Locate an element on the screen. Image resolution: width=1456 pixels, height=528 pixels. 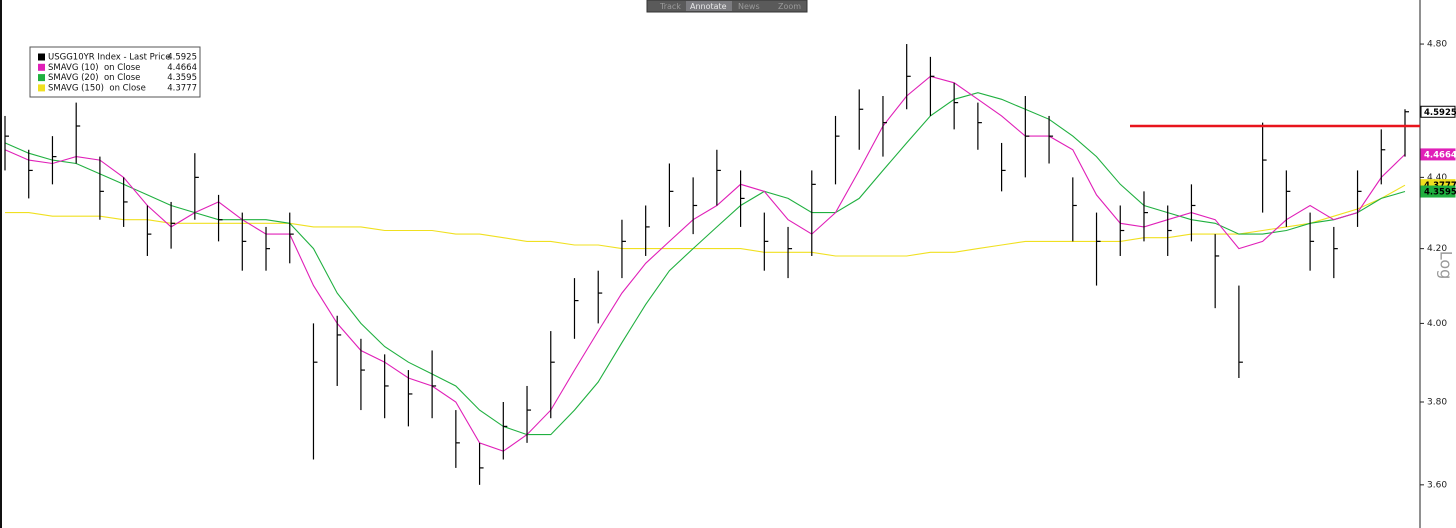
value-tag-label: 4.5925 is located at coordinates (1440, 113).